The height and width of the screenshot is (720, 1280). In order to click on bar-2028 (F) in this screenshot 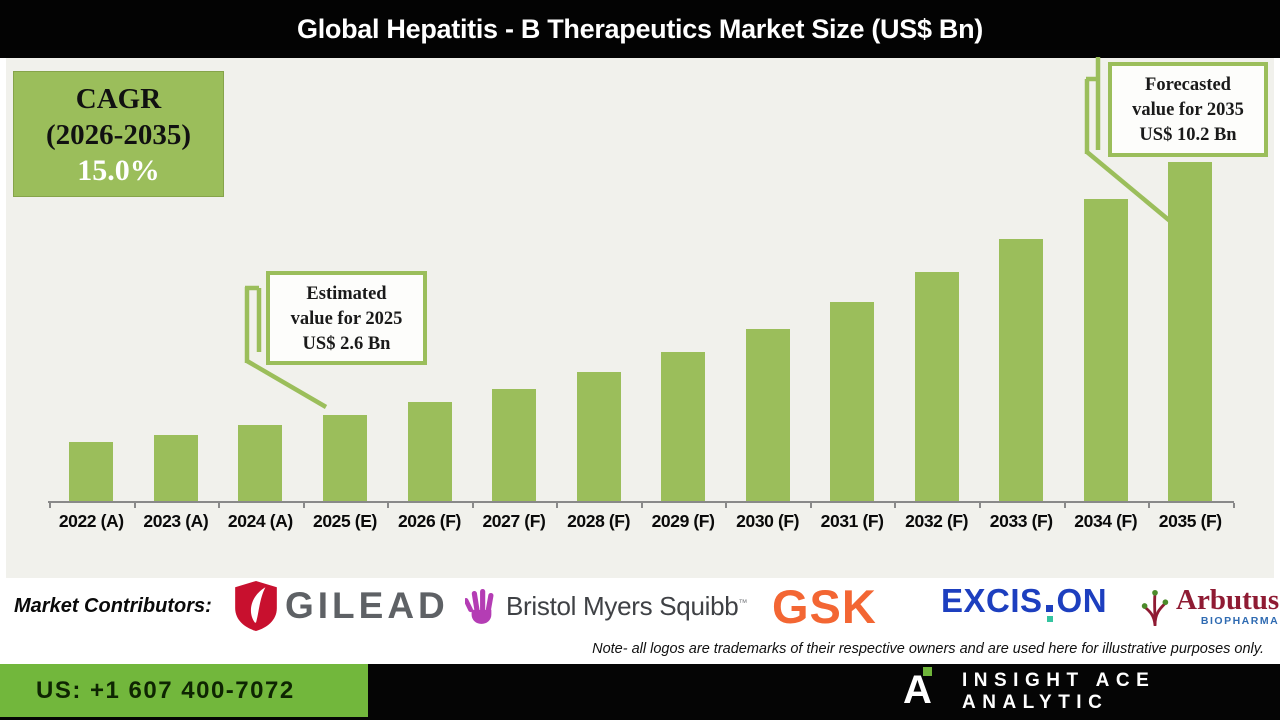, I will do `click(598, 437)`.